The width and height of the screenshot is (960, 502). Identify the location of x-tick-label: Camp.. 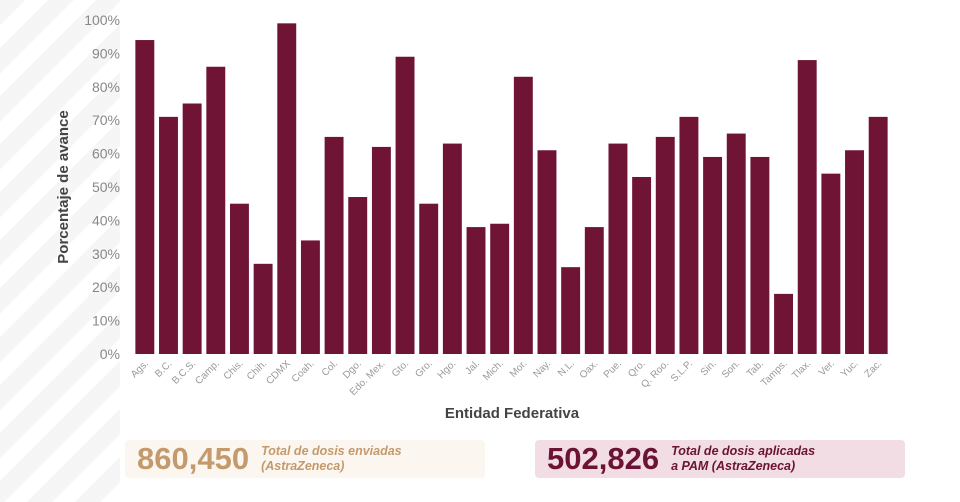
(207, 372).